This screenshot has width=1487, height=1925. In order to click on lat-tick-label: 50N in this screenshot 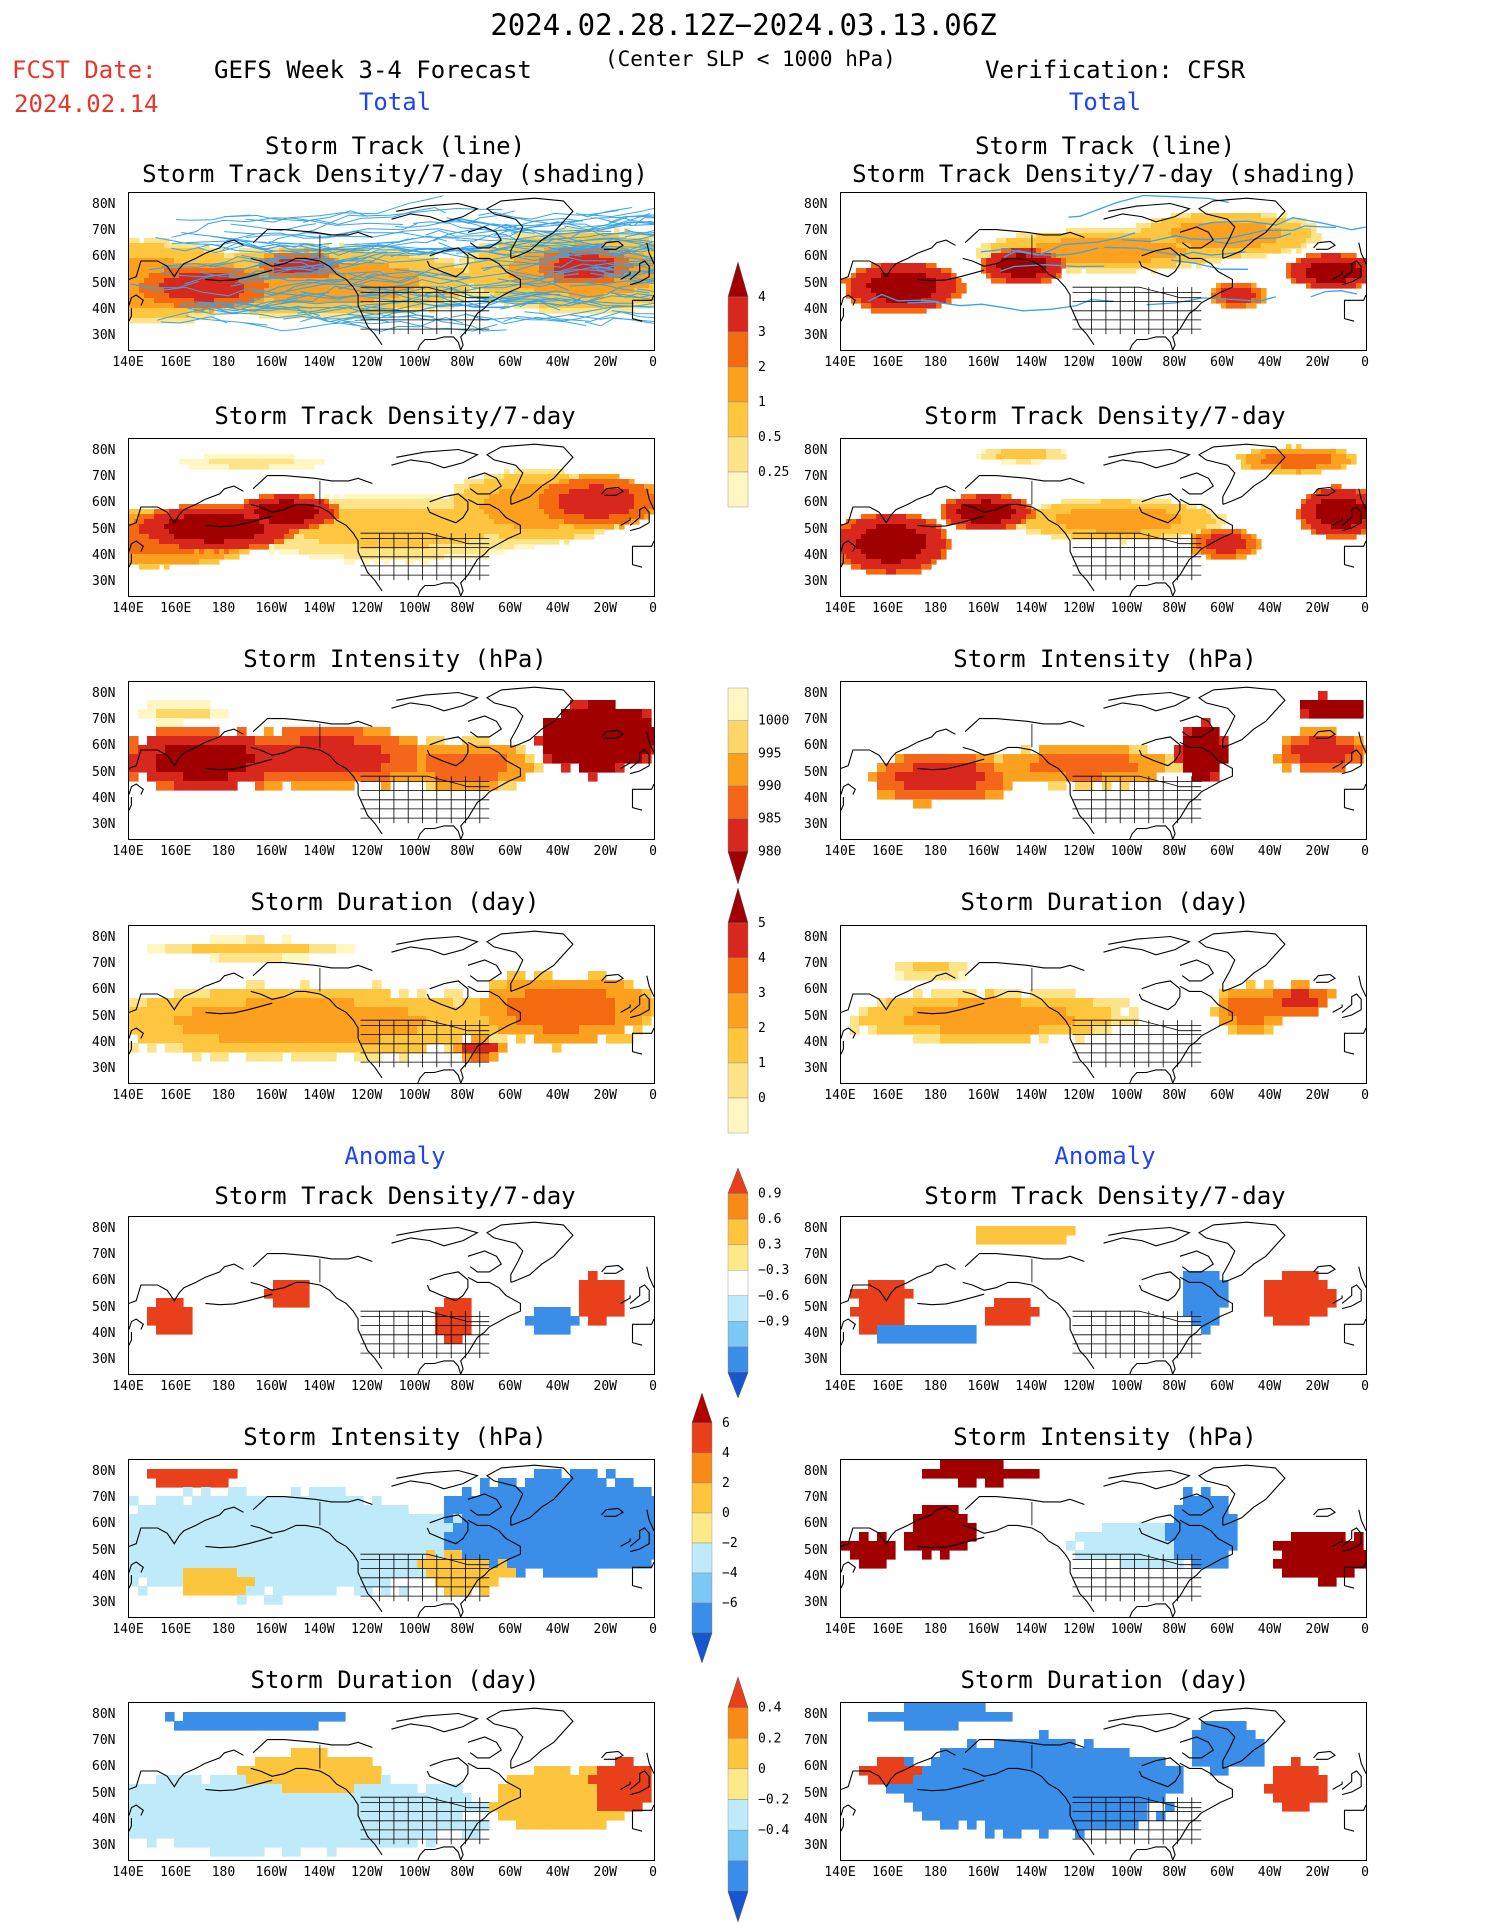, I will do `click(816, 283)`.